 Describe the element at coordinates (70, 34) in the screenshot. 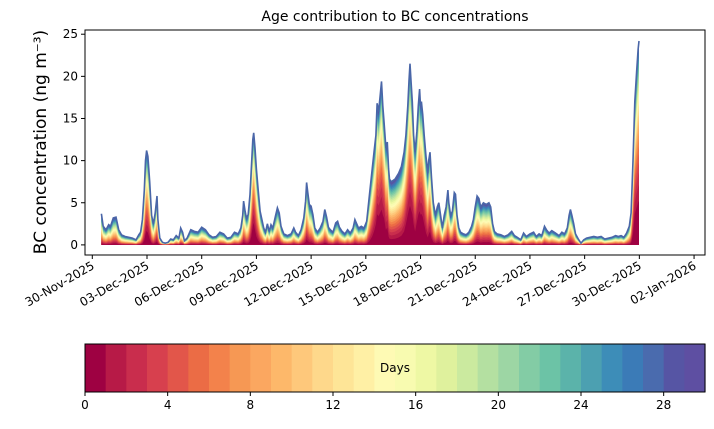

I see `y-tick-label: 25` at that location.